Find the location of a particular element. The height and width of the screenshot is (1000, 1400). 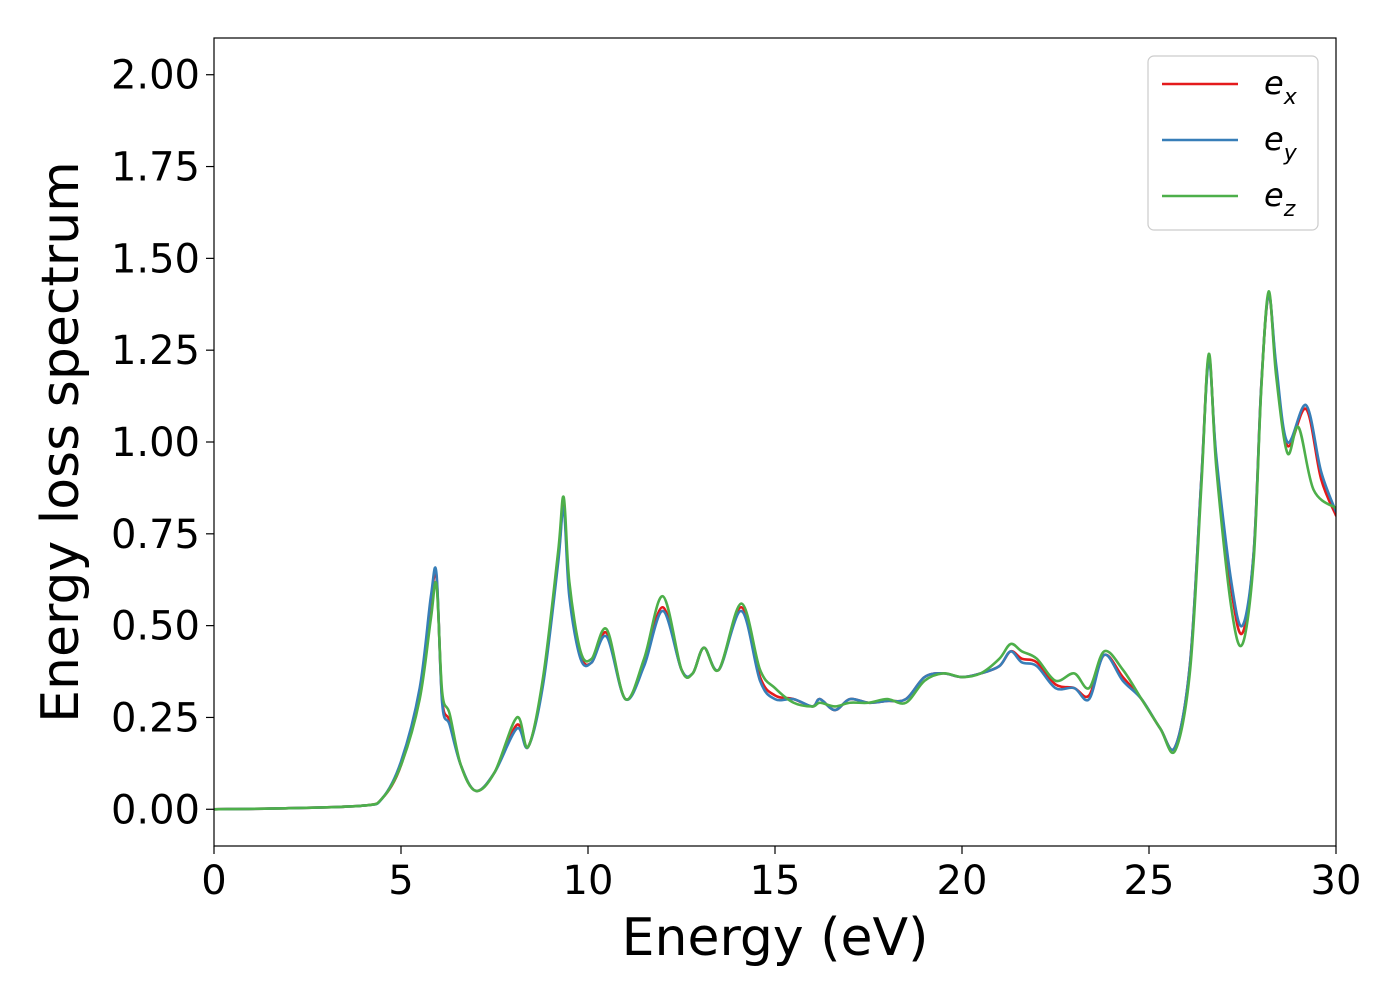

y-tick-label: 0.00 is located at coordinates (155, 810).